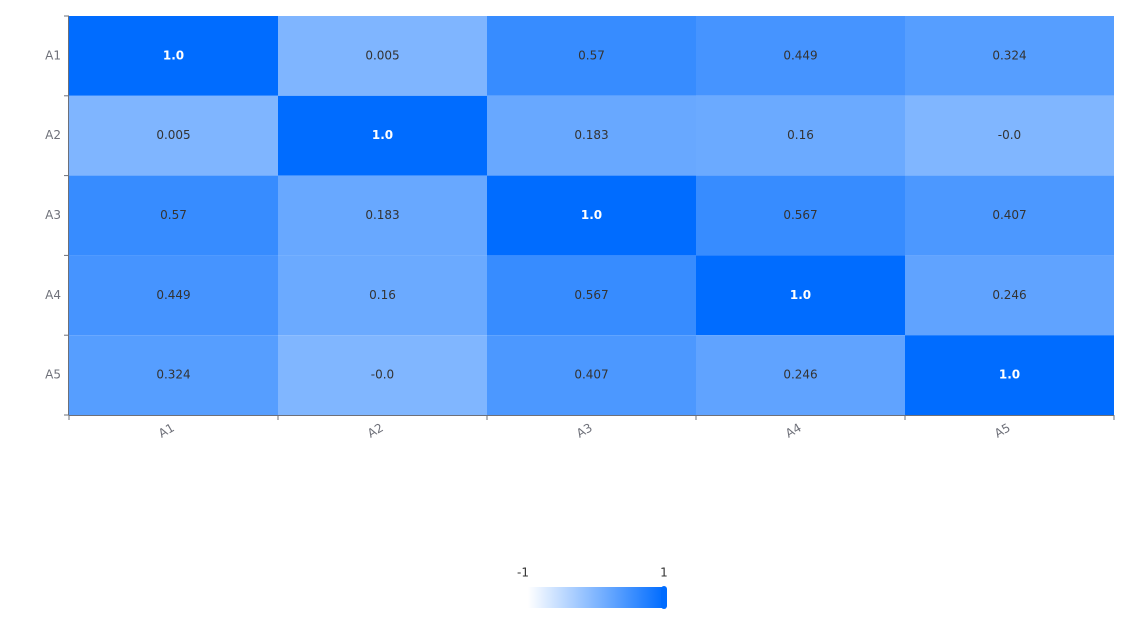 The height and width of the screenshot is (619, 1129). Describe the element at coordinates (53, 55) in the screenshot. I see `y-tick-label: A1` at that location.